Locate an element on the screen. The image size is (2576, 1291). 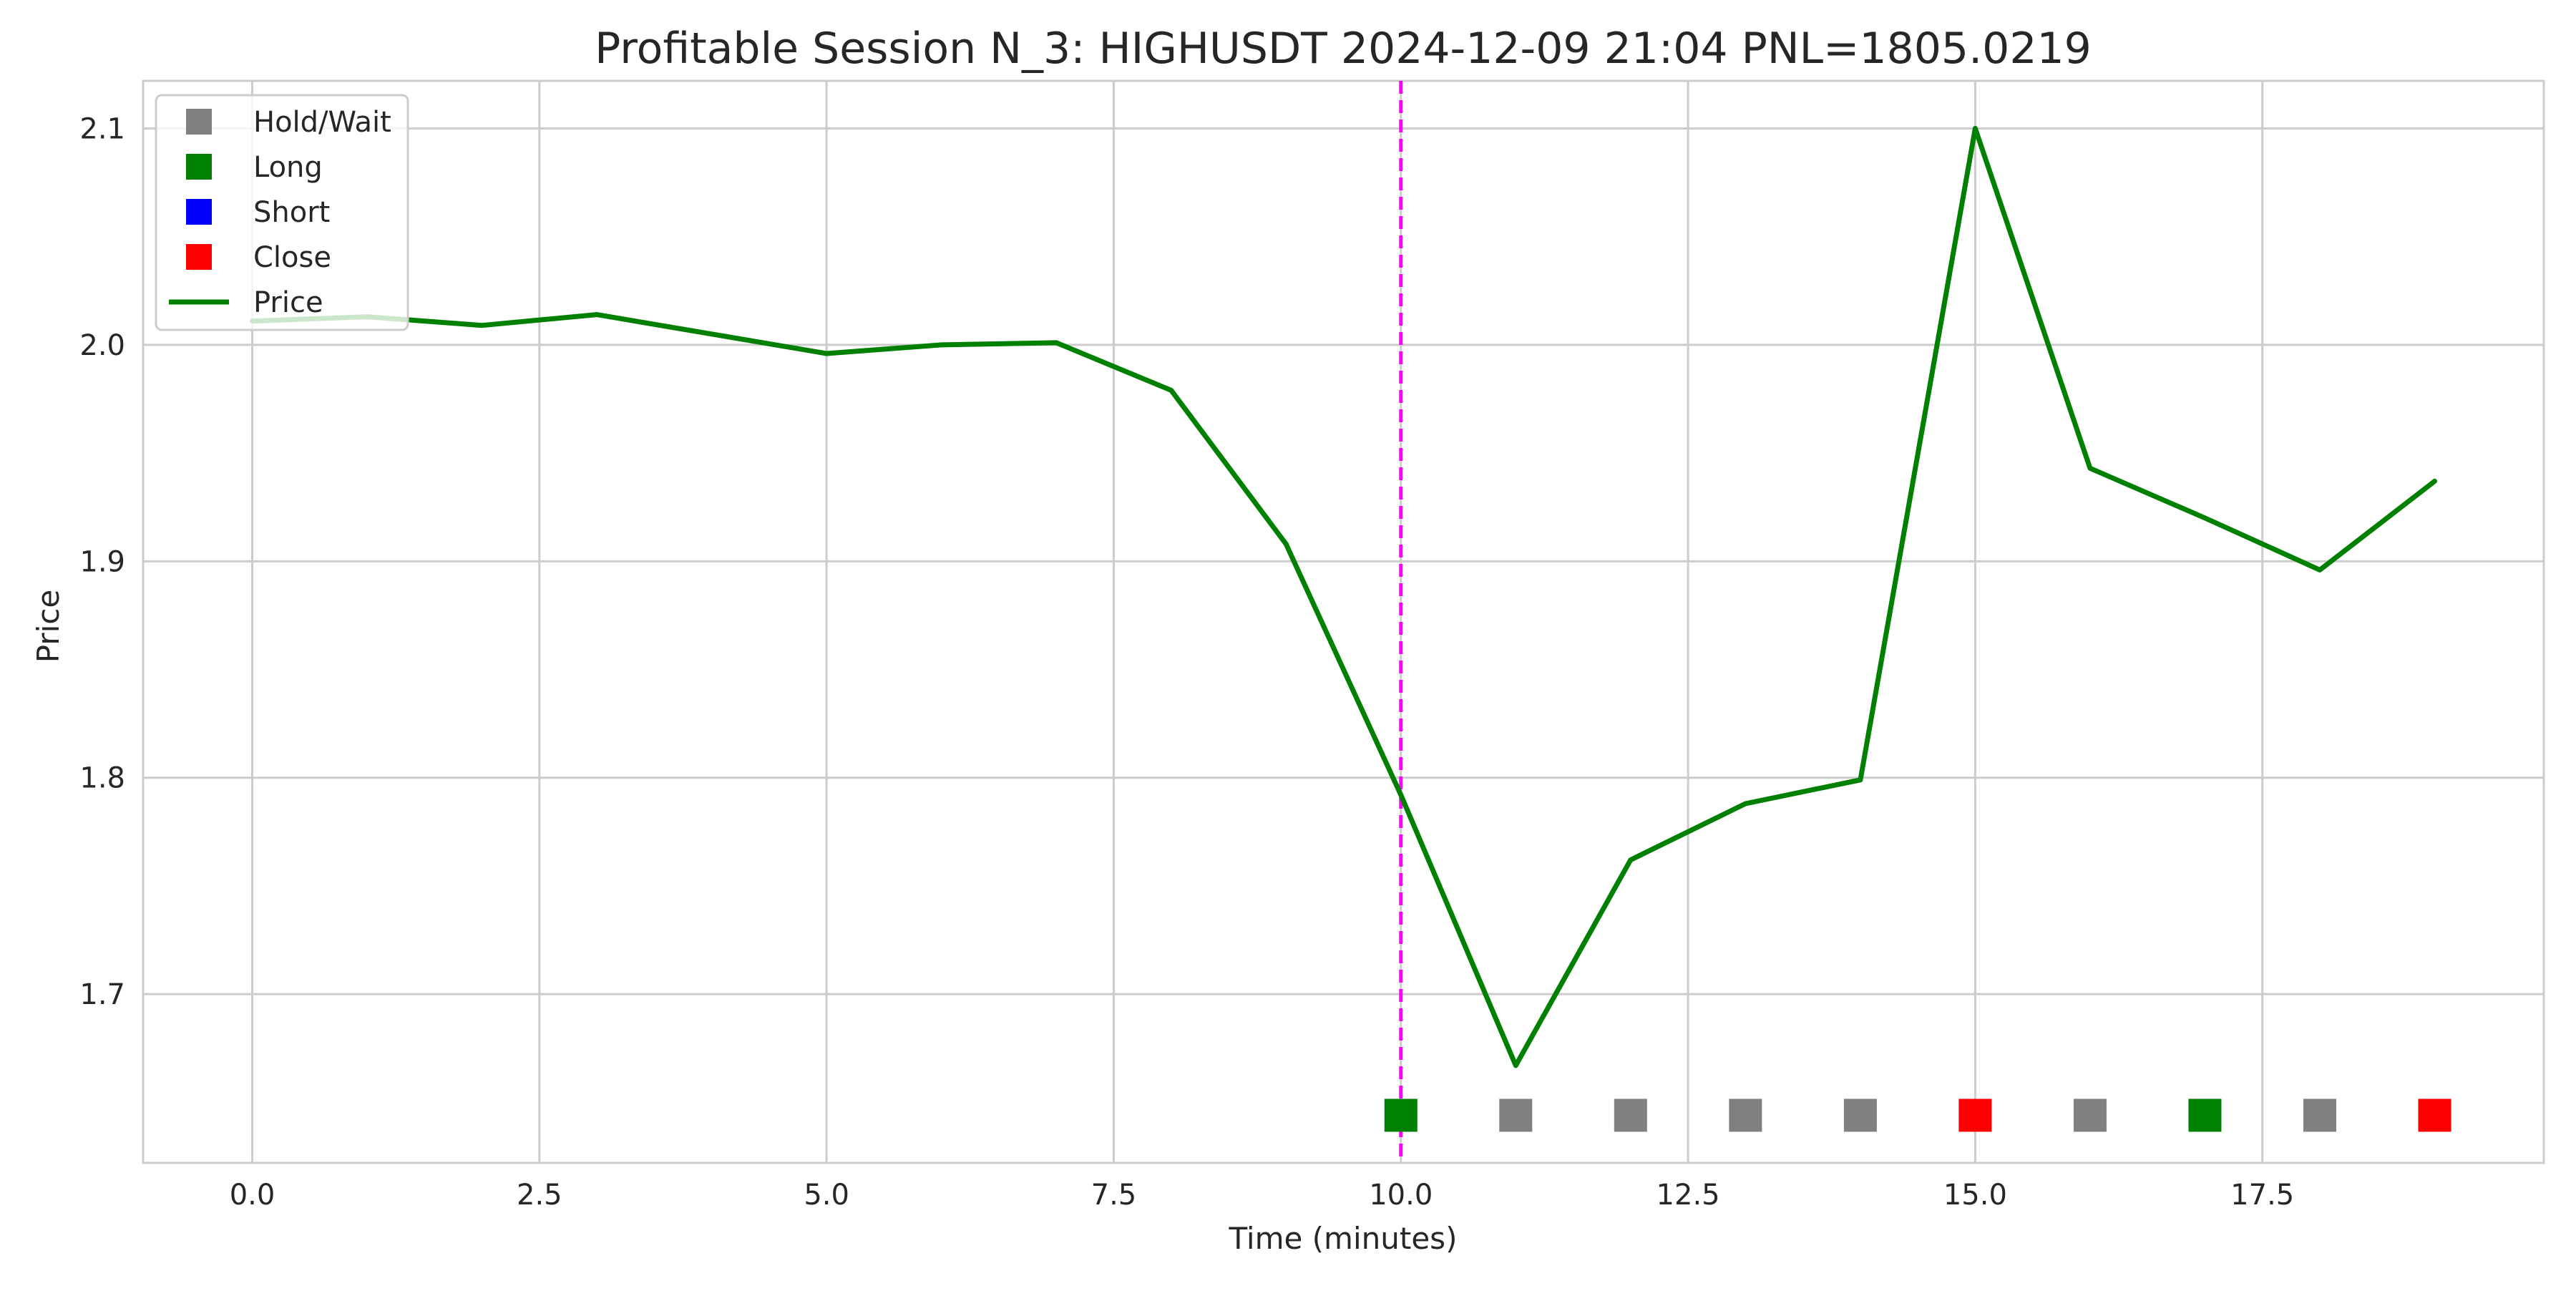
legend-swatch-short is located at coordinates (199, 212).